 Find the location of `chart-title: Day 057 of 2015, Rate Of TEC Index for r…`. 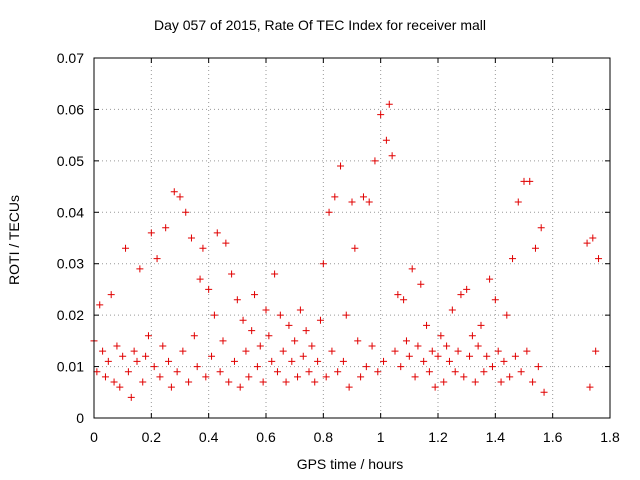

chart-title: Day 057 of 2015, Rate Of TEC Index for r… is located at coordinates (319, 25).